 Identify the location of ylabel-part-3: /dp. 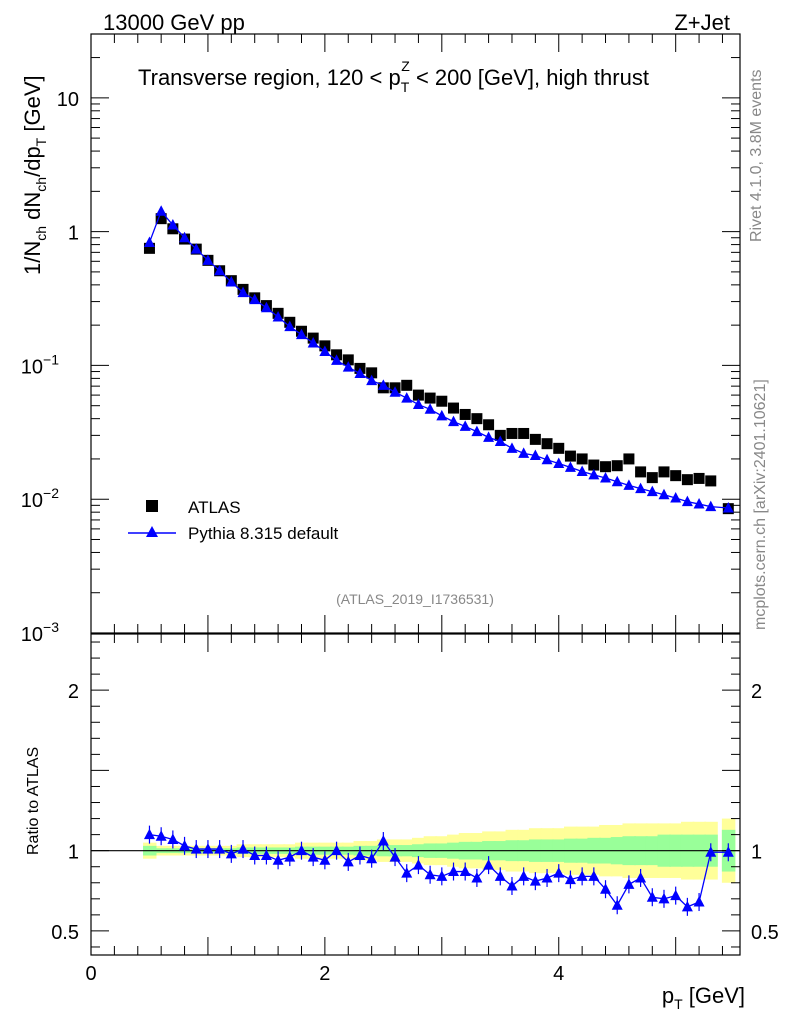
(32, 161).